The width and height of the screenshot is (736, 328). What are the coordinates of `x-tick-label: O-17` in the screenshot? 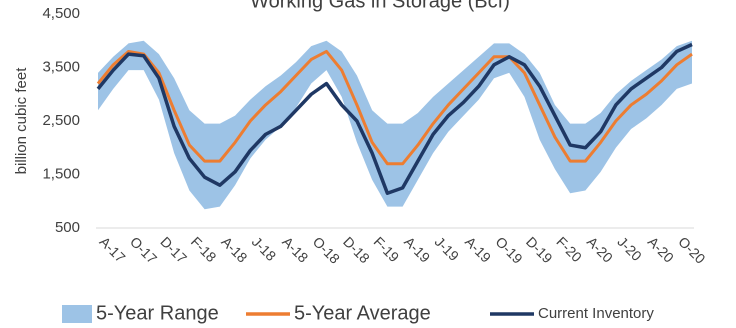 It's located at (143, 249).